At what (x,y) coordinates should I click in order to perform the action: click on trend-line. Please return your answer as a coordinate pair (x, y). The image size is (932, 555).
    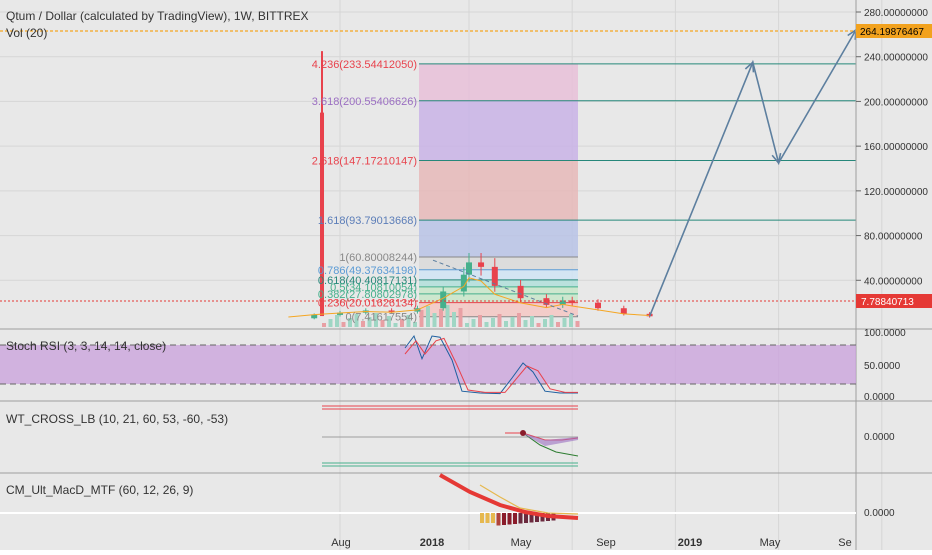
    Looking at the image, I should click on (505, 288).